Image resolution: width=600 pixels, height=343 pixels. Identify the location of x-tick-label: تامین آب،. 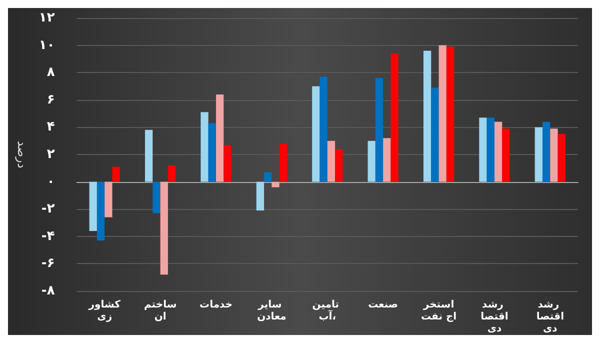
(327, 311).